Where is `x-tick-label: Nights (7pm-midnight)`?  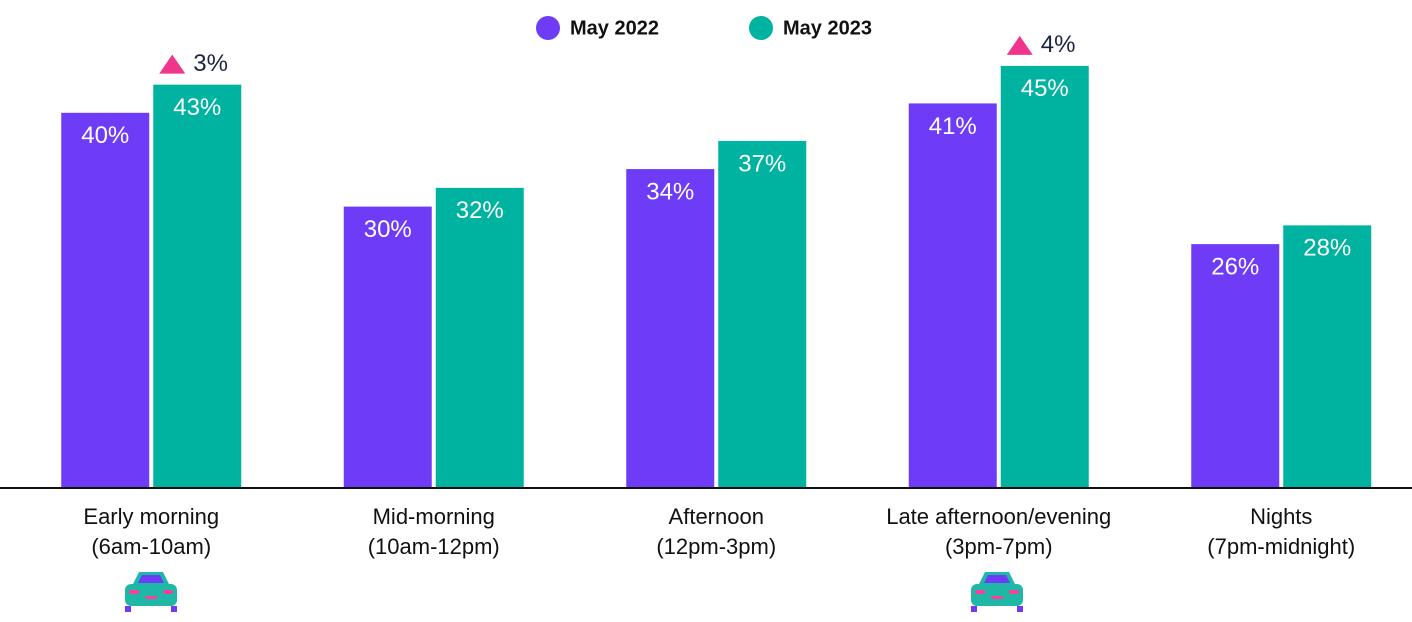
x-tick-label: Nights (7pm-midnight) is located at coordinates (1281, 531).